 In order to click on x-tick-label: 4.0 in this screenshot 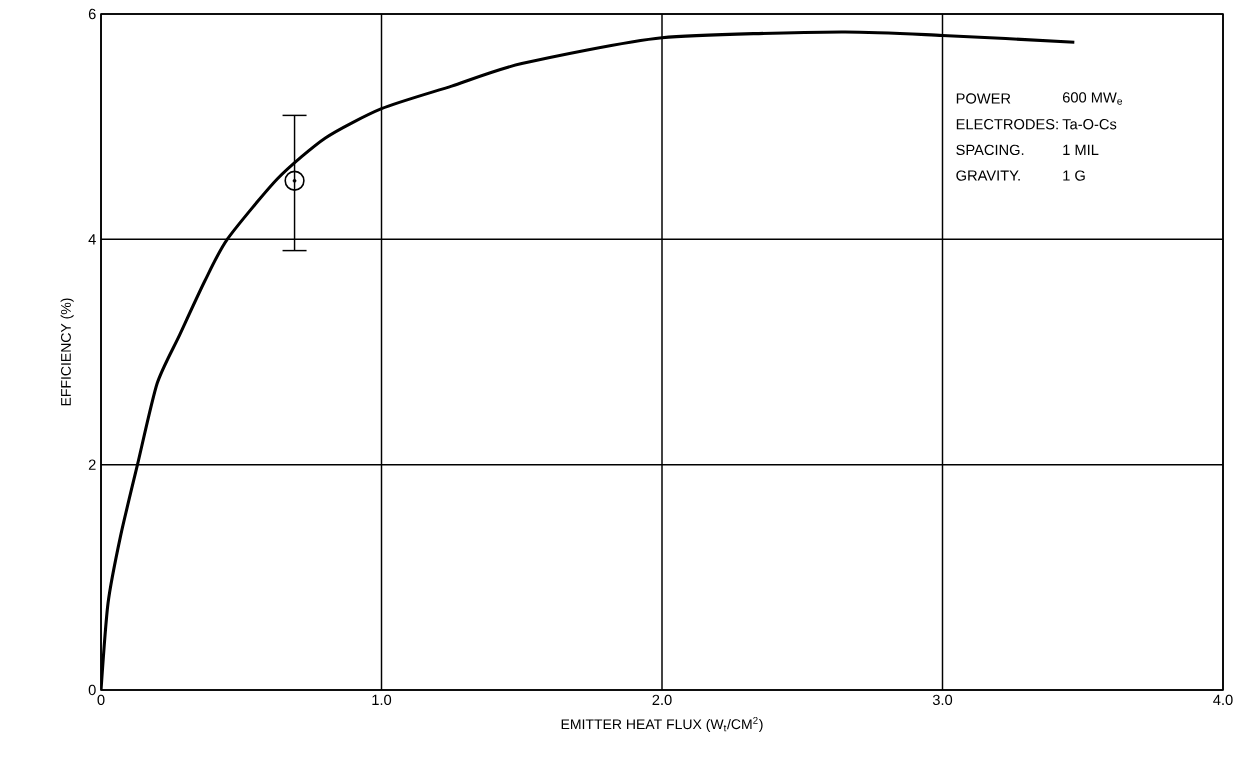, I will do `click(1223, 700)`.